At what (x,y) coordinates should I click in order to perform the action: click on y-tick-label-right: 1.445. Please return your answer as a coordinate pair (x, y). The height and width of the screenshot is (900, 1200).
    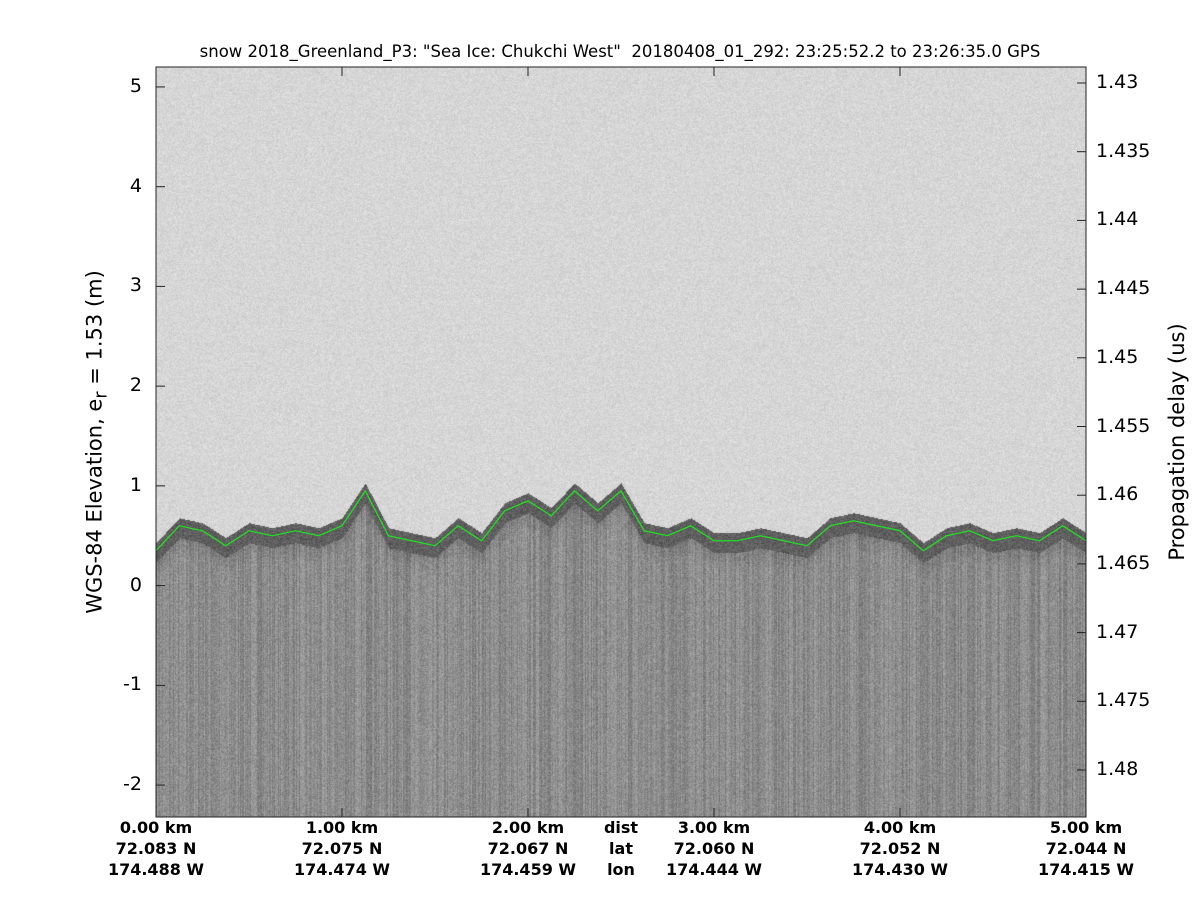
    Looking at the image, I should click on (1123, 288).